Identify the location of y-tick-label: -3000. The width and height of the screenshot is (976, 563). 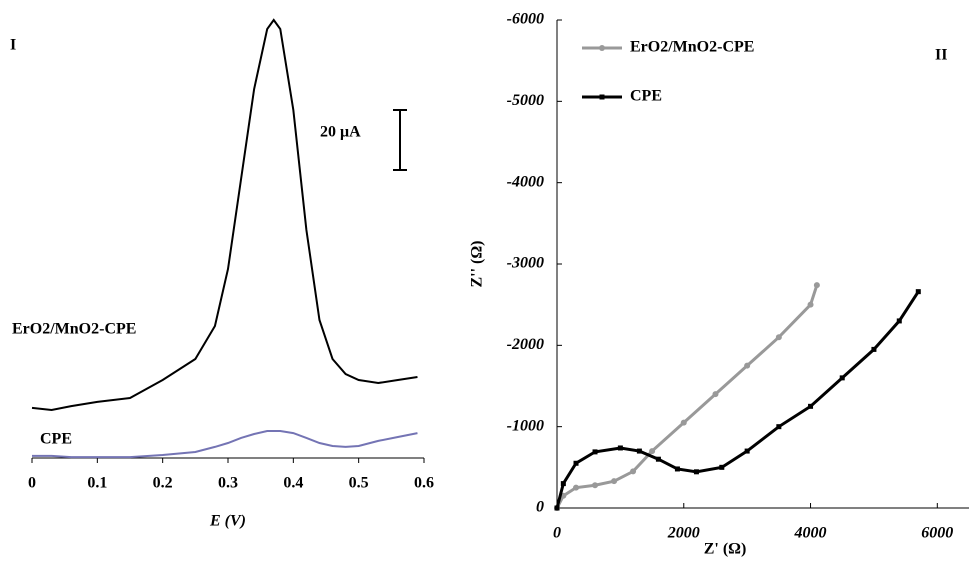
(525, 263).